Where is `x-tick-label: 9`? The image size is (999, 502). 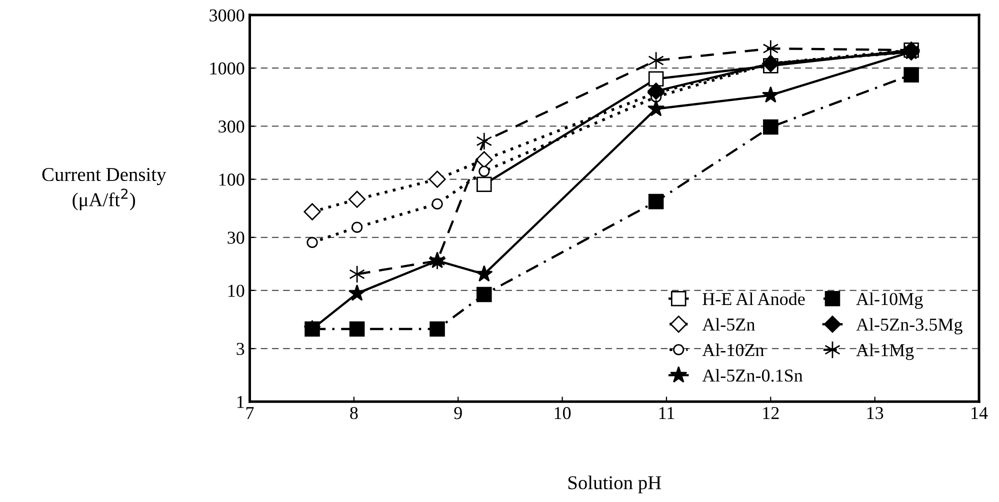
x-tick-label: 9 is located at coordinates (458, 413).